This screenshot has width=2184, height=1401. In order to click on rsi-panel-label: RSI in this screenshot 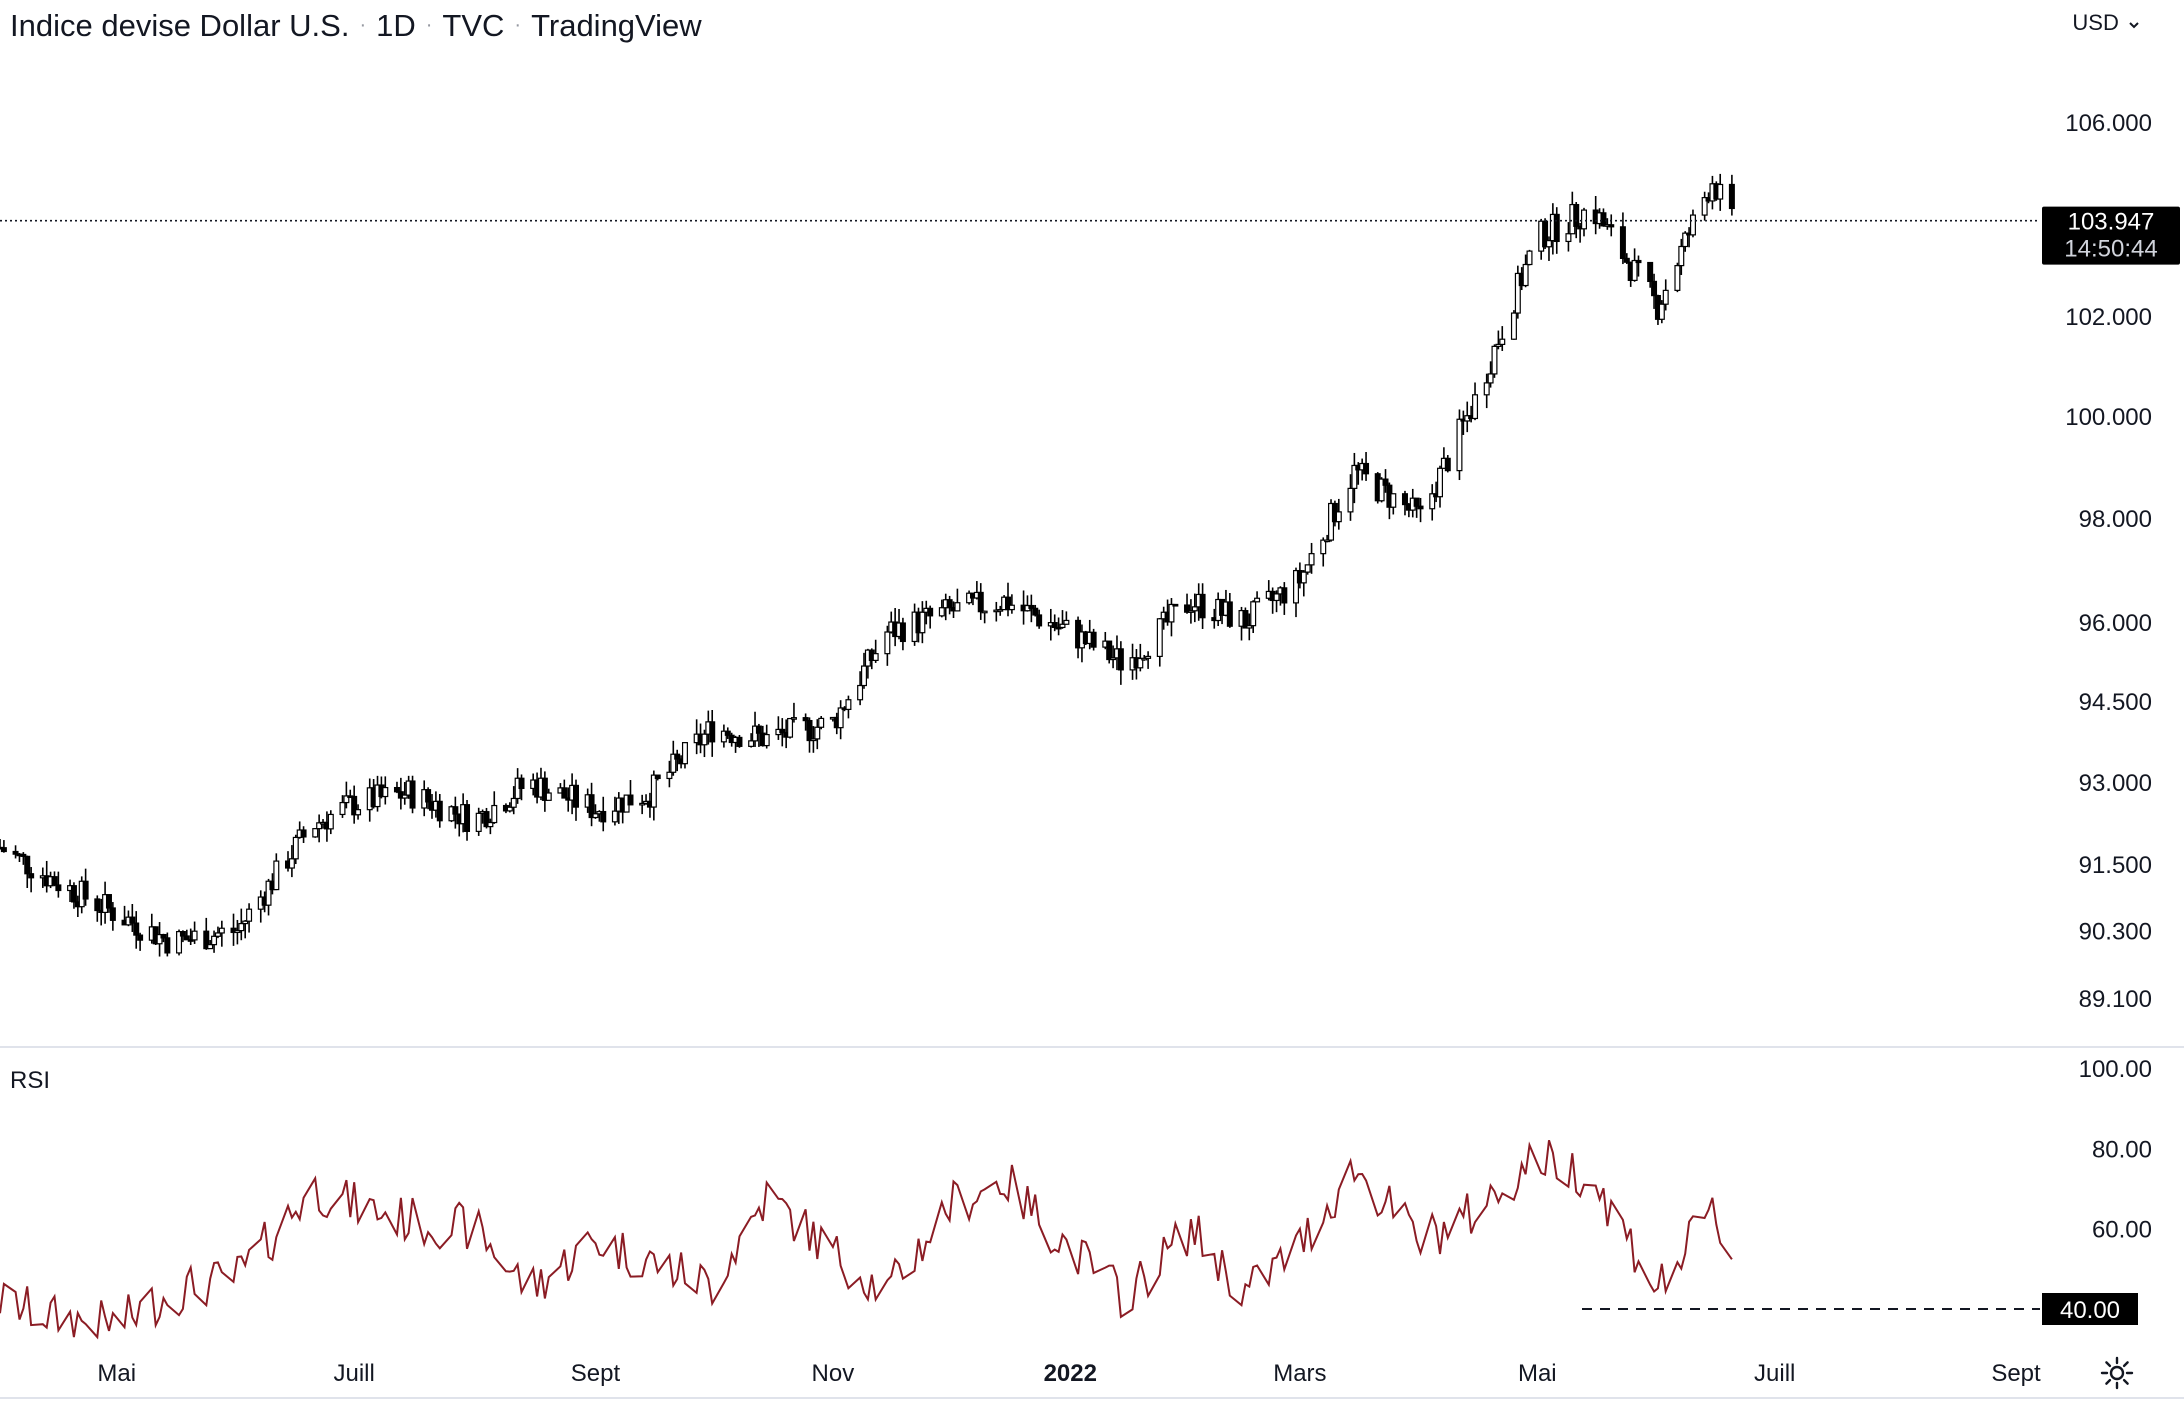, I will do `click(30, 1080)`.